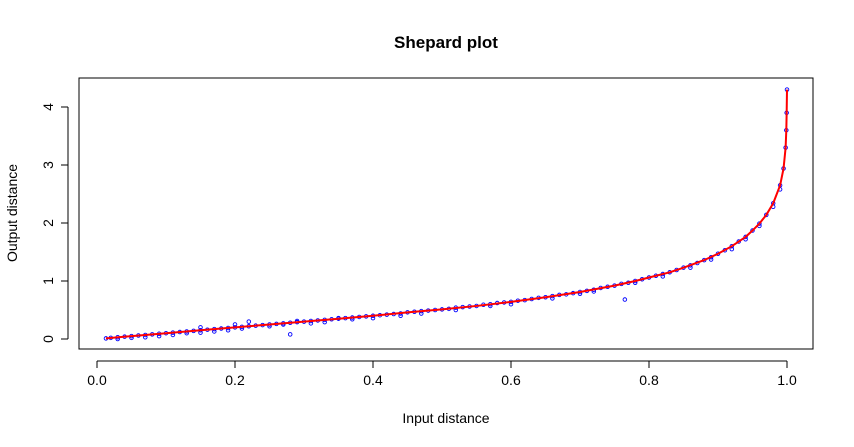  Describe the element at coordinates (373, 380) in the screenshot. I see `x-tick-label: 0.4` at that location.